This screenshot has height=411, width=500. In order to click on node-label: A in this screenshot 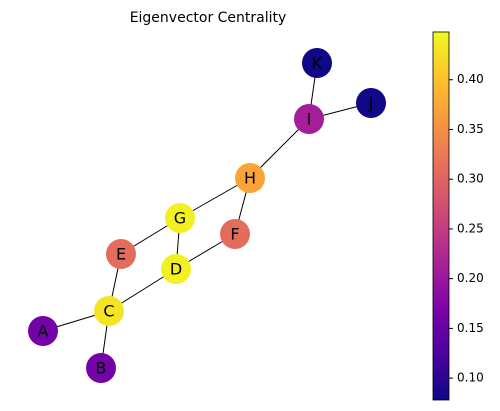, I will do `click(43, 331)`.